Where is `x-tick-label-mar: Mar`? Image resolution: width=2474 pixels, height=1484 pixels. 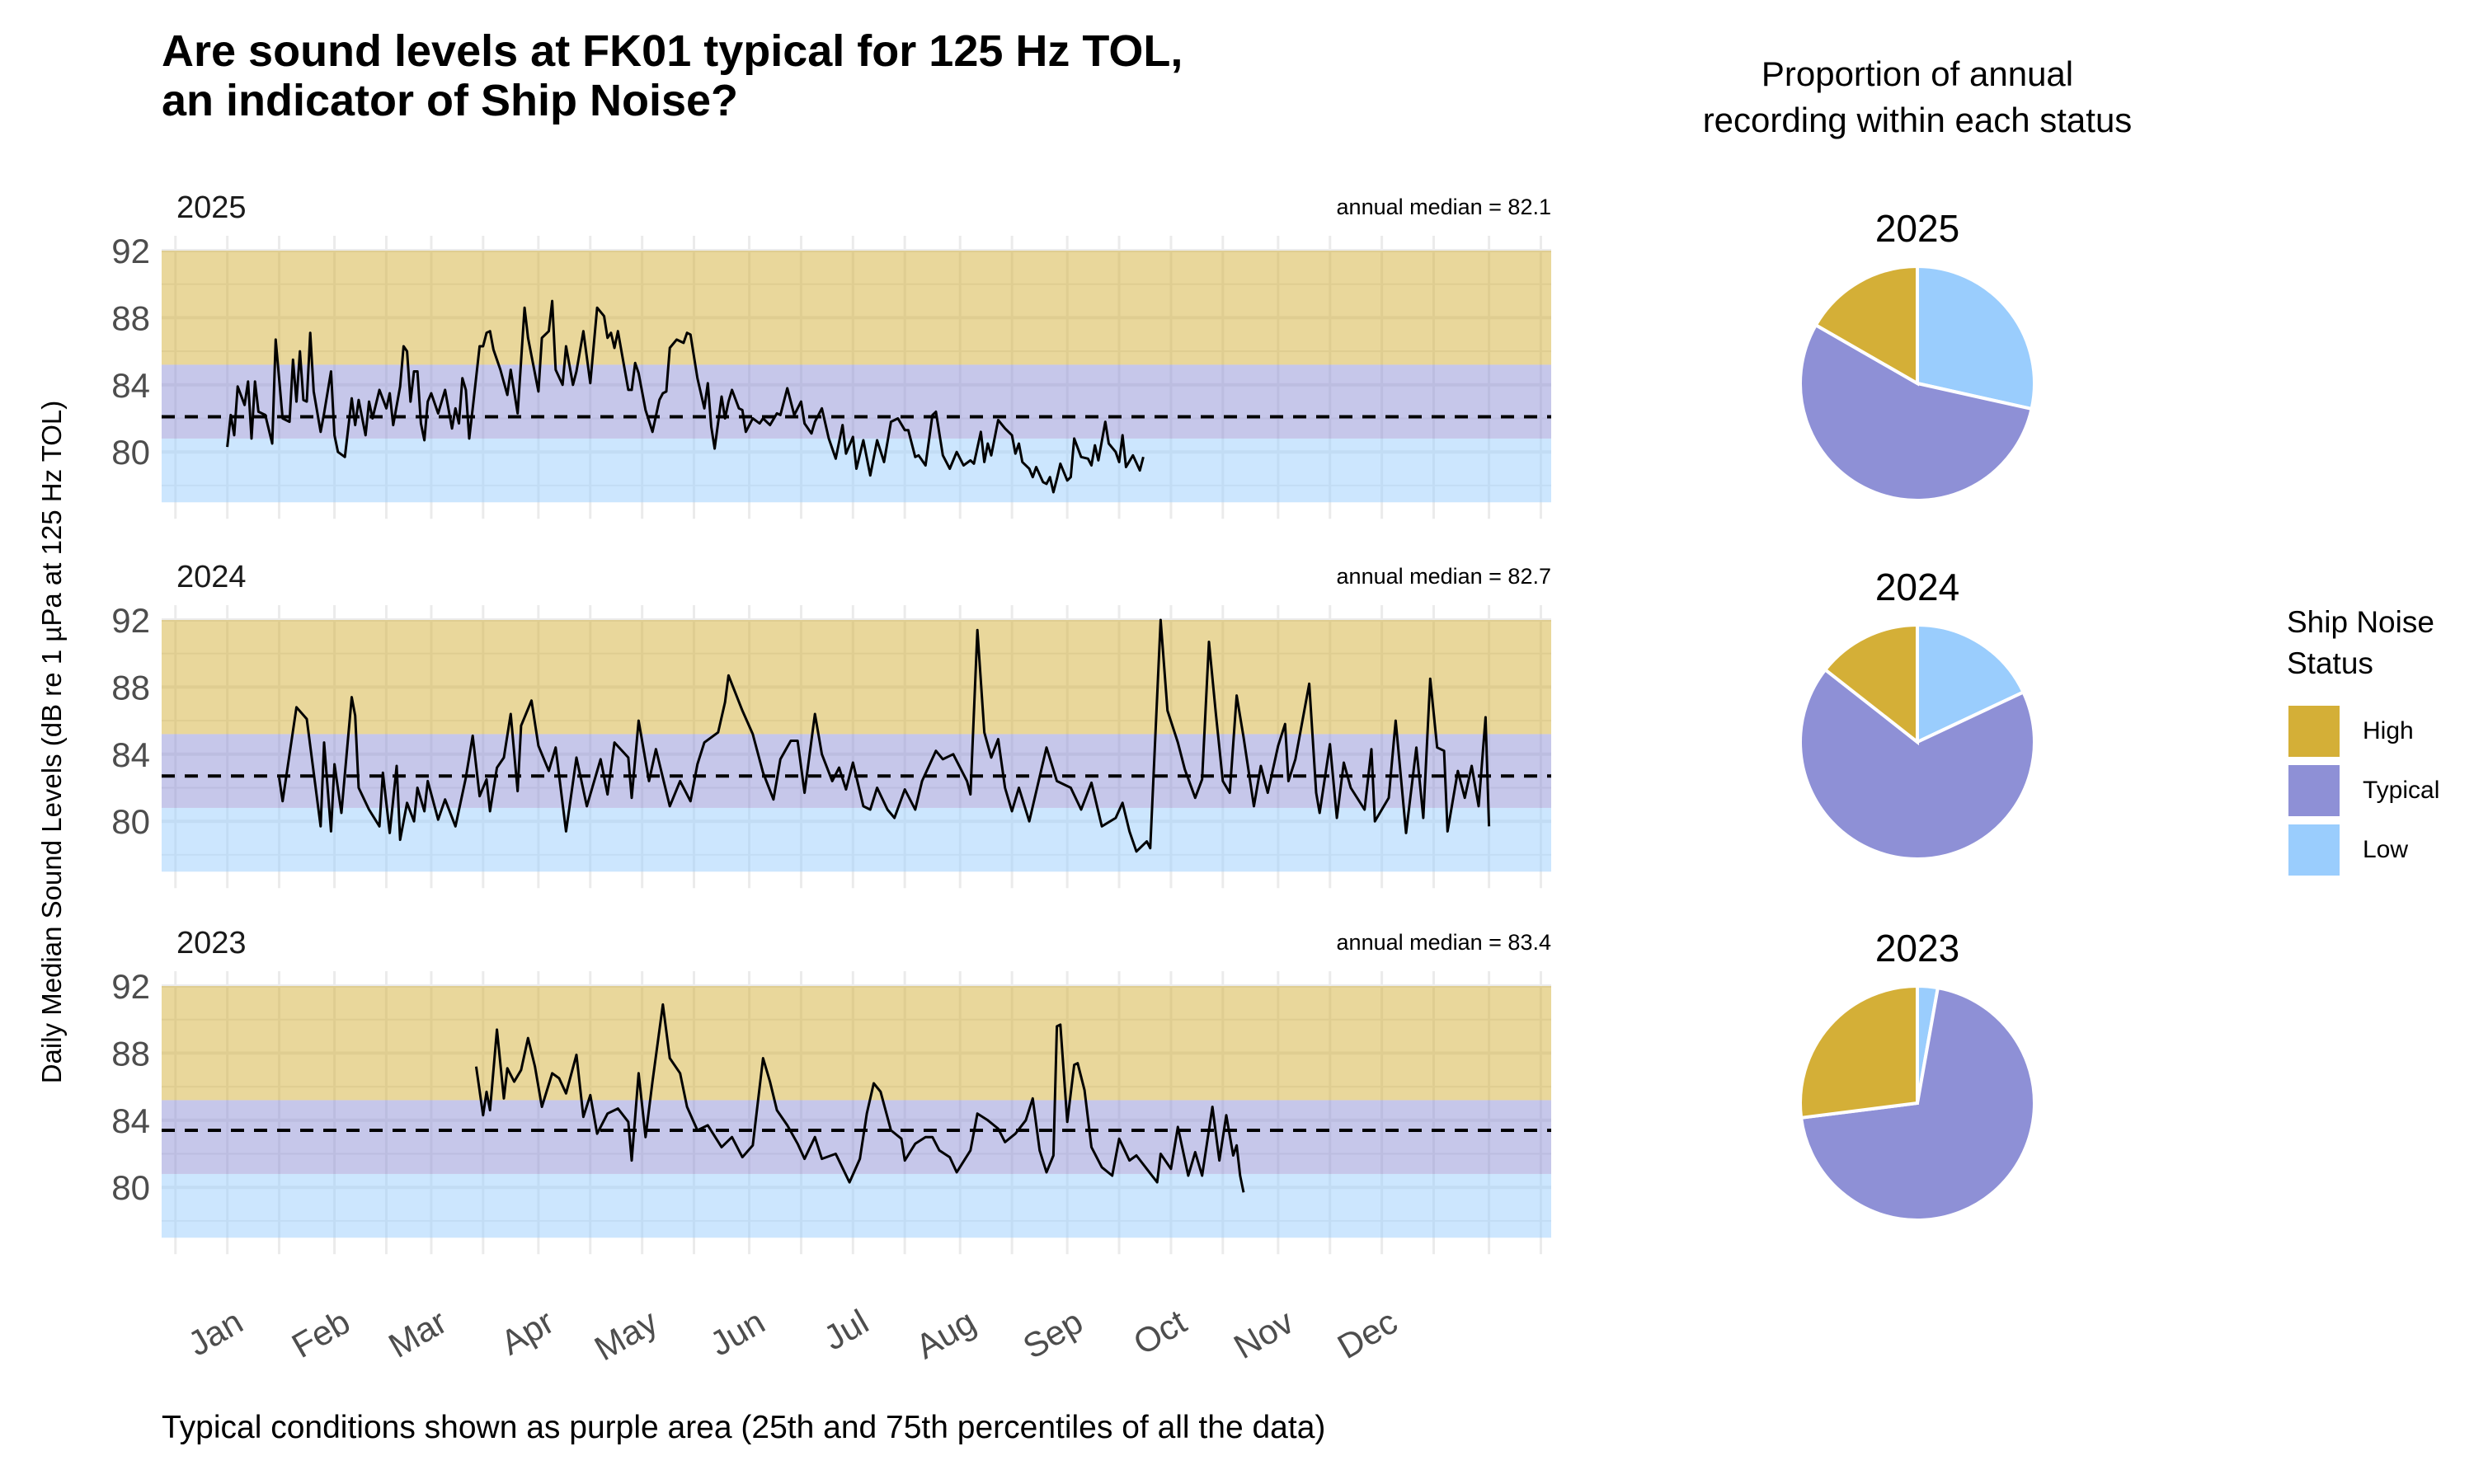 x-tick-label-mar: Mar is located at coordinates (417, 1333).